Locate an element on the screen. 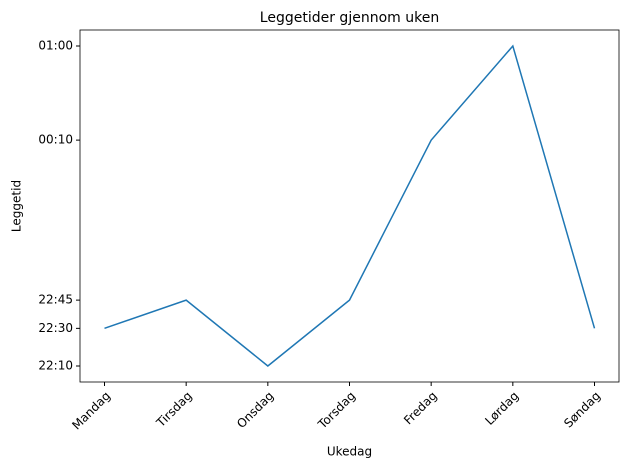 This screenshot has height=470, width=629. x-tick-label: Søndag is located at coordinates (582, 410).